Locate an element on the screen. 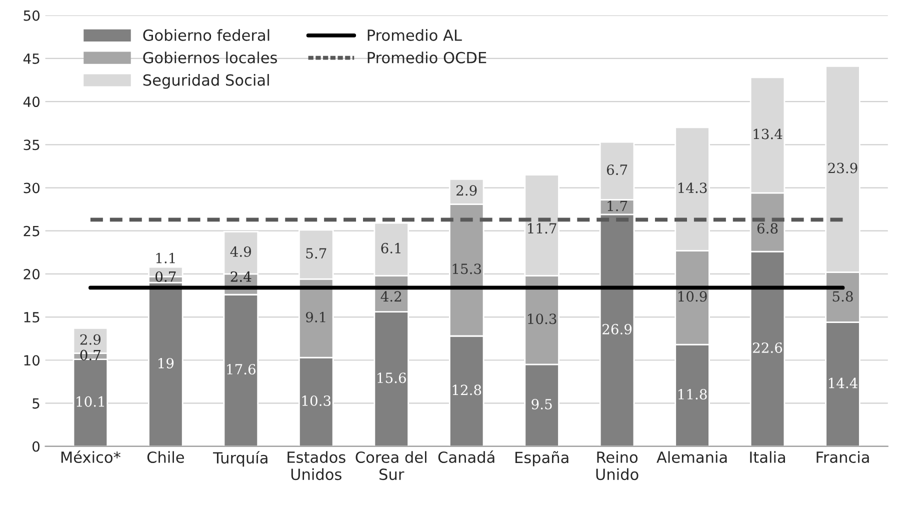  data-label: 1.7 is located at coordinates (618, 206).